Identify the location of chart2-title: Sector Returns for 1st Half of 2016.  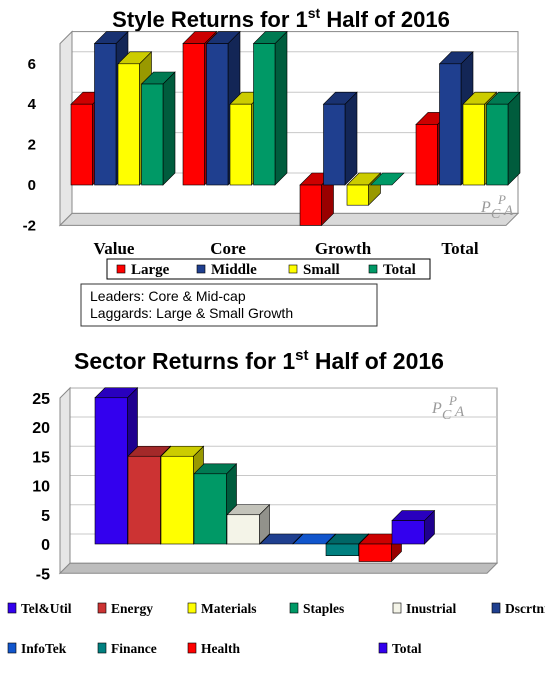
(259, 360).